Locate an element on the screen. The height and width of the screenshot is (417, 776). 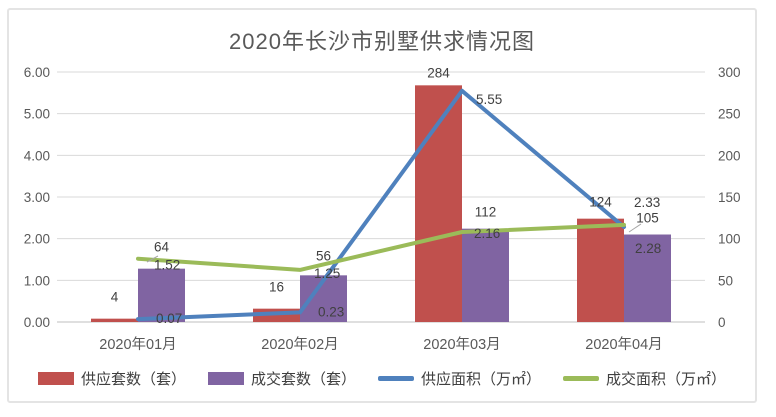
data-label-sold-units-1: 56 is located at coordinates (323, 255).